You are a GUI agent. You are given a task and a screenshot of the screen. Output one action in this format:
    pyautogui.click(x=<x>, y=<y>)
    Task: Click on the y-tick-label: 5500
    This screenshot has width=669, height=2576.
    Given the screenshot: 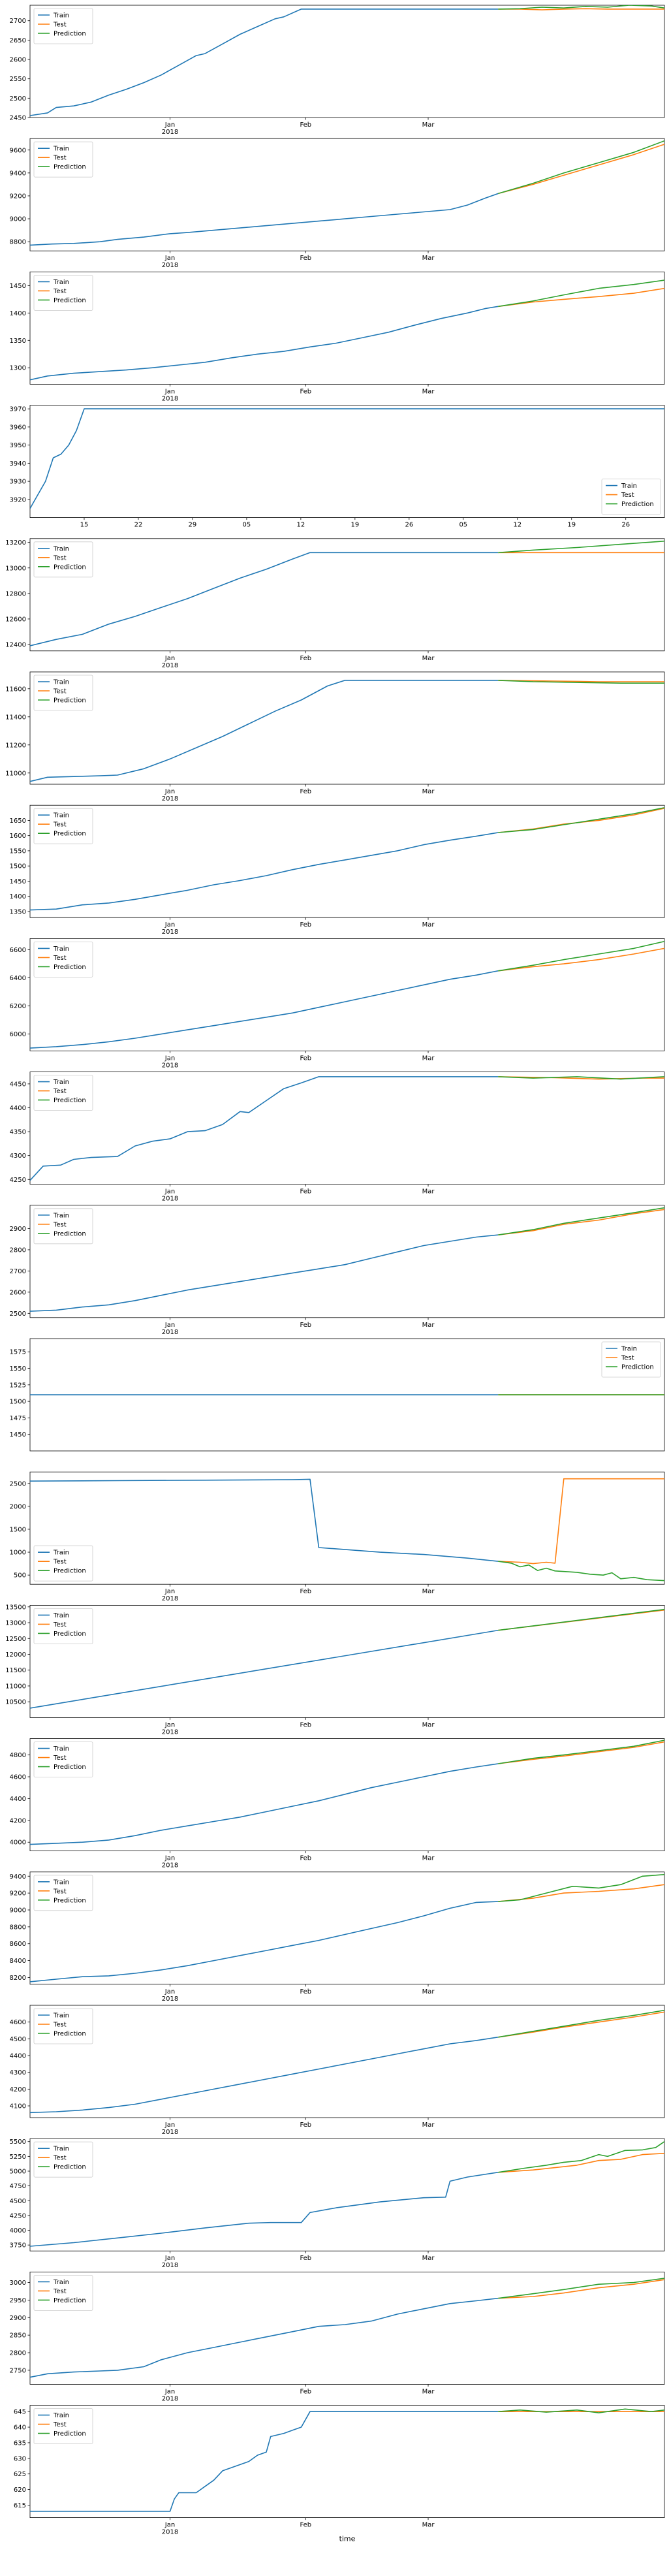 What is the action you would take?
    pyautogui.click(x=18, y=2143)
    